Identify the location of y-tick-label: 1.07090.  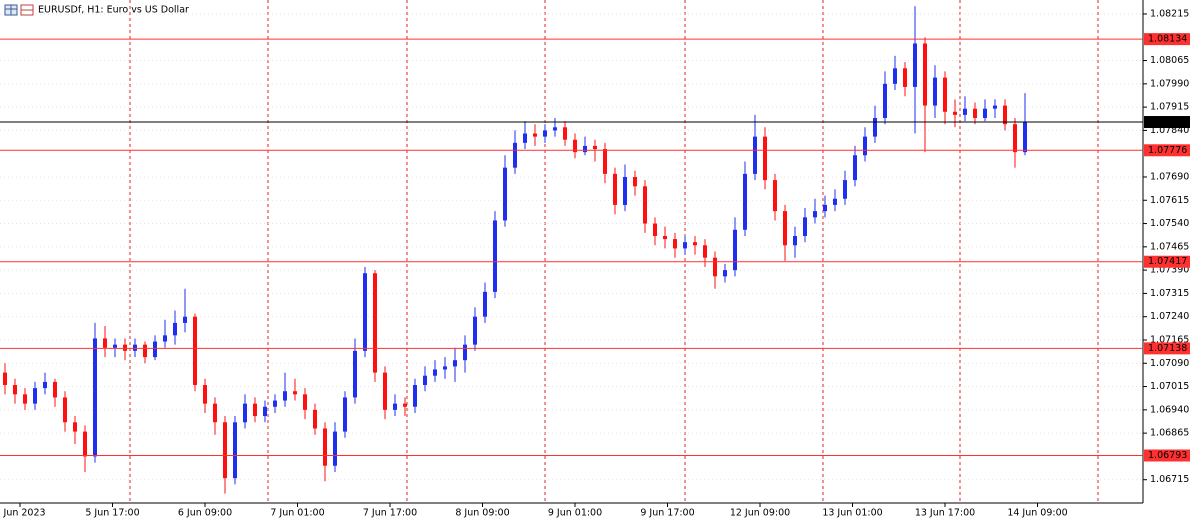
(1169, 363).